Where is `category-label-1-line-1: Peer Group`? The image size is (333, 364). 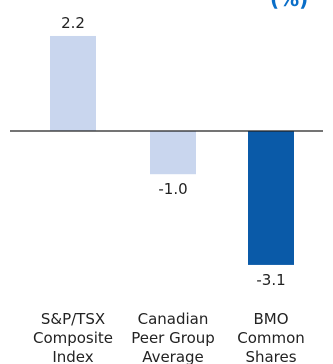
category-label-1-line-1: Peer Group is located at coordinates (173, 338).